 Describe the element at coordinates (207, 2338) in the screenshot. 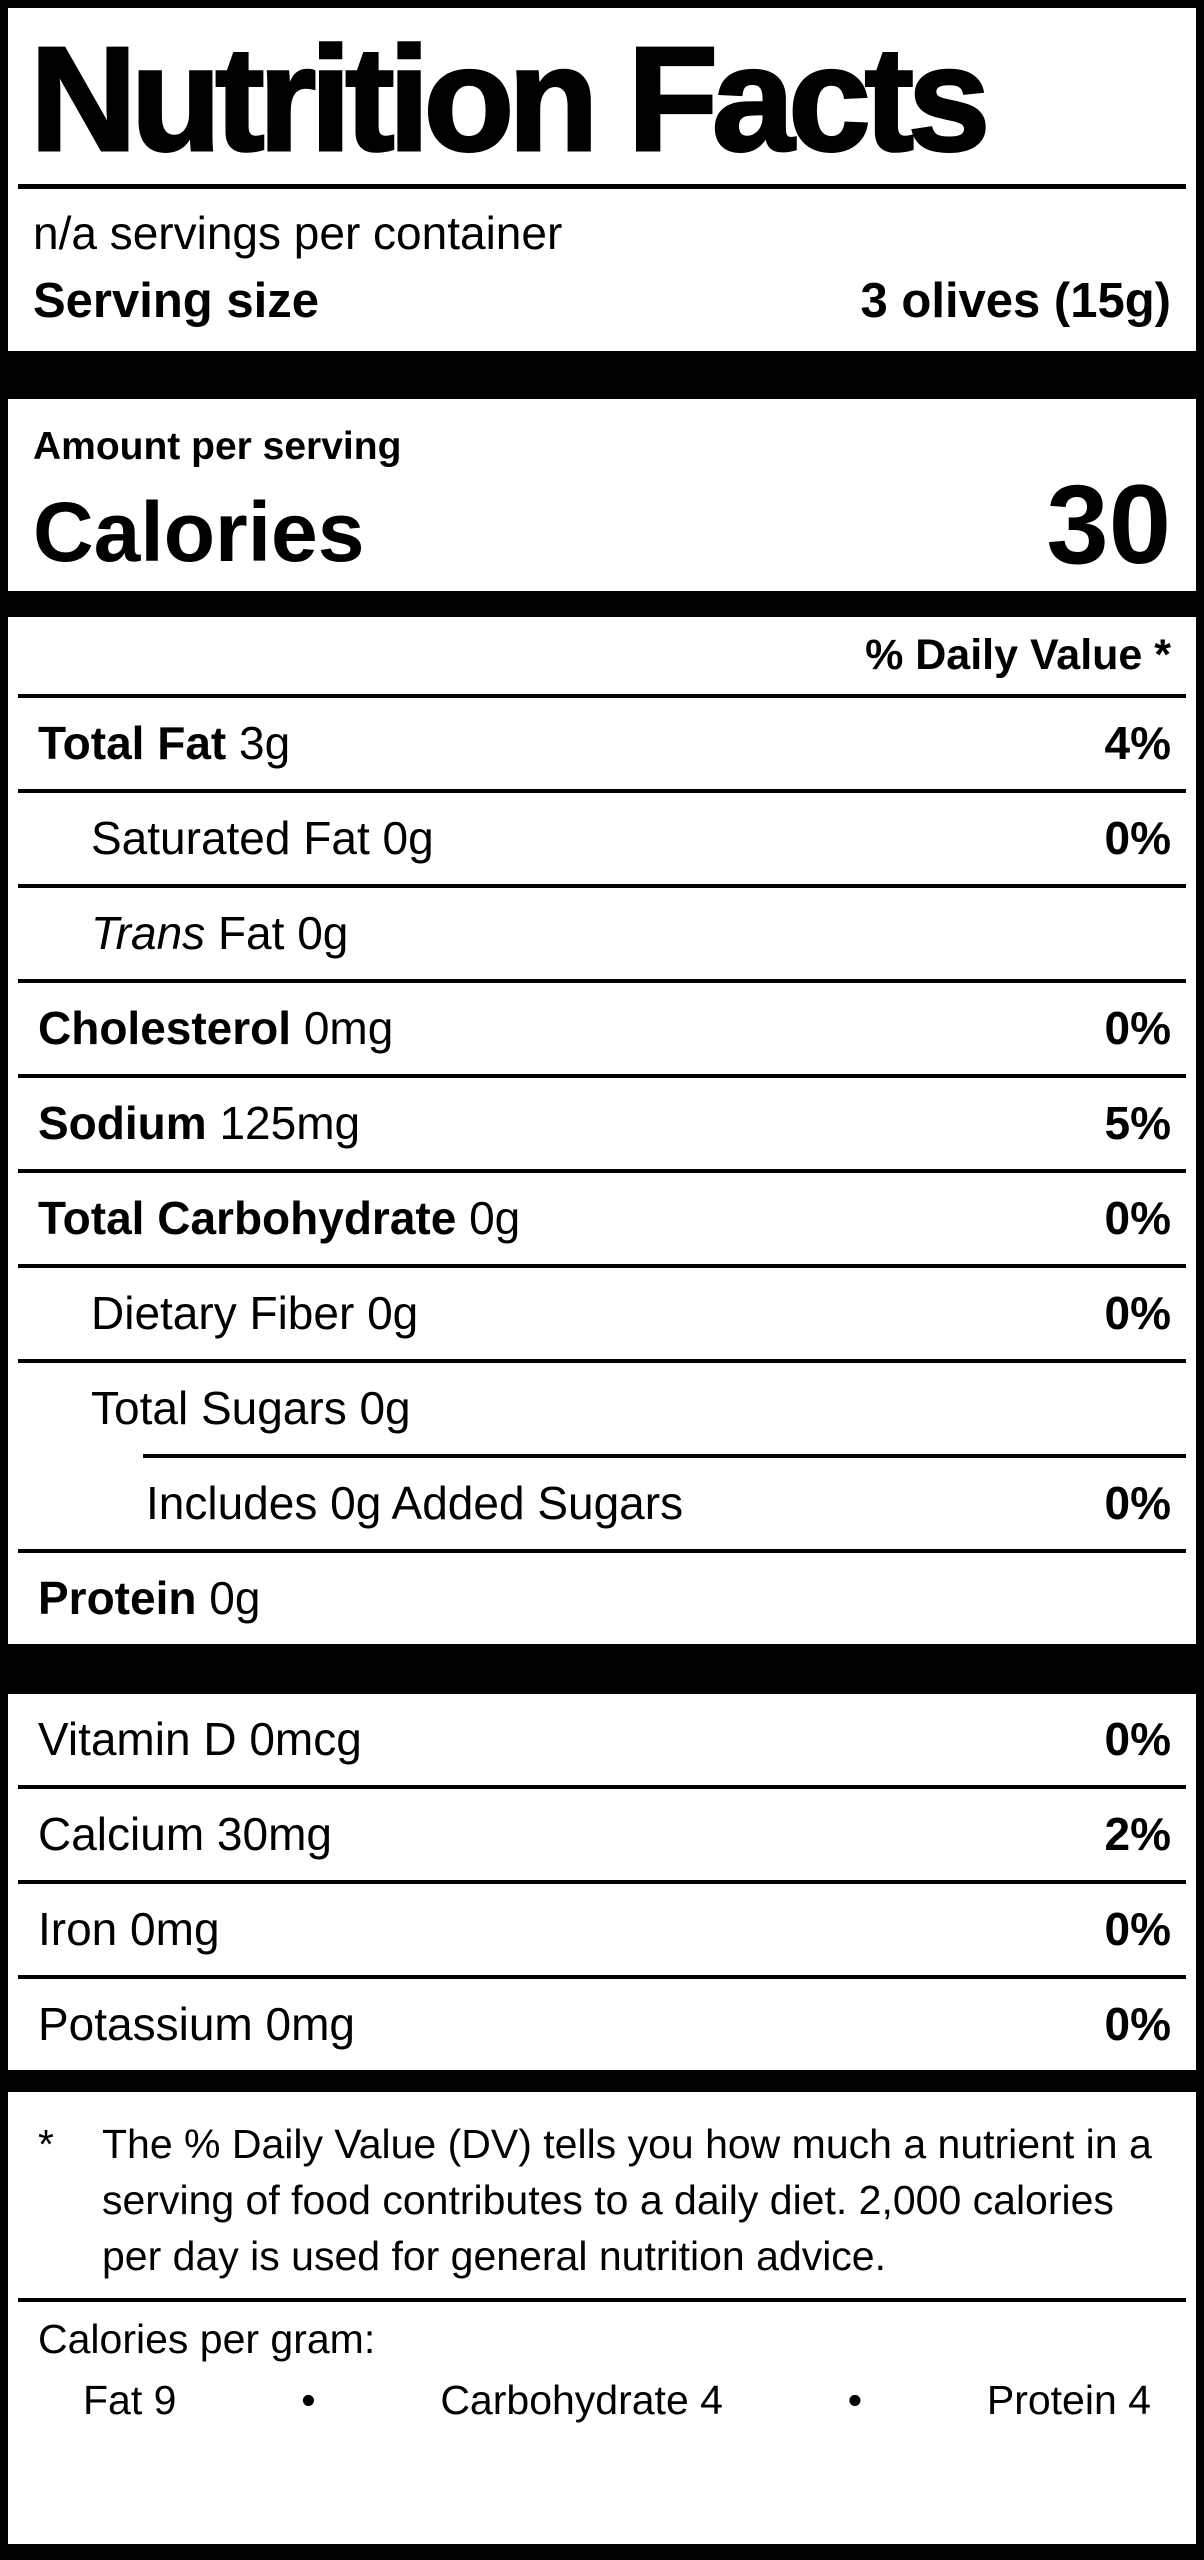

I see `calories-per-gram-label: Calories per gram:` at that location.